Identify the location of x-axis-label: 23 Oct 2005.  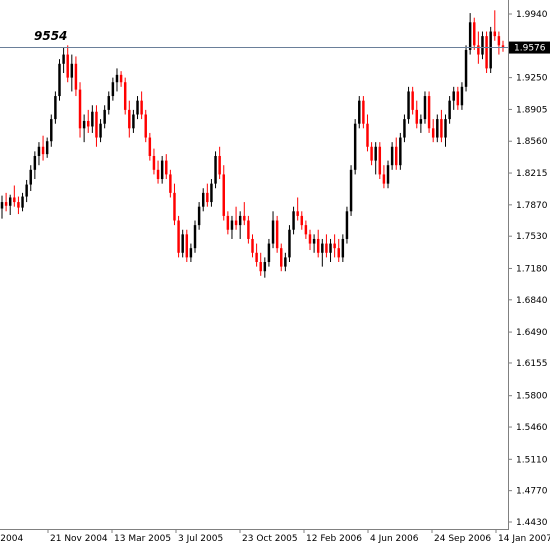
(270, 539).